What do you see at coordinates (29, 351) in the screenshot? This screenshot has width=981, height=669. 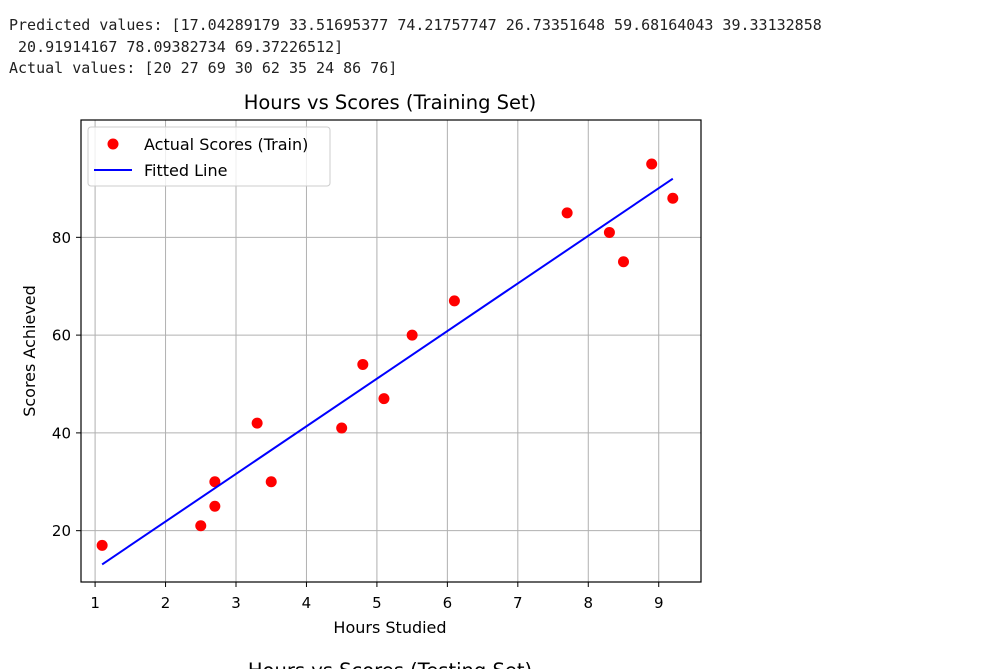 I see `y-axis-label: Scores Achieved` at bounding box center [29, 351].